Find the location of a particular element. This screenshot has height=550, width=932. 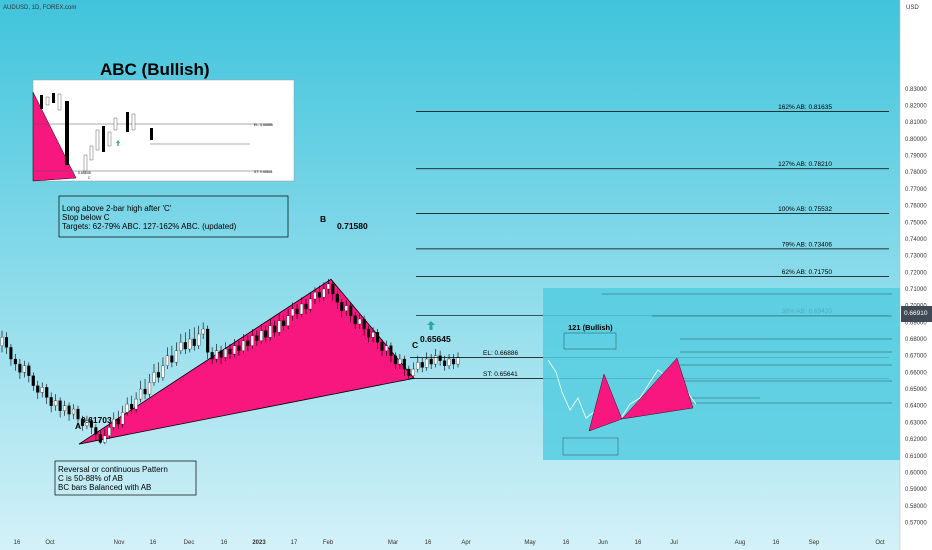

y-tick-label: 0.81000 is located at coordinates (916, 123).